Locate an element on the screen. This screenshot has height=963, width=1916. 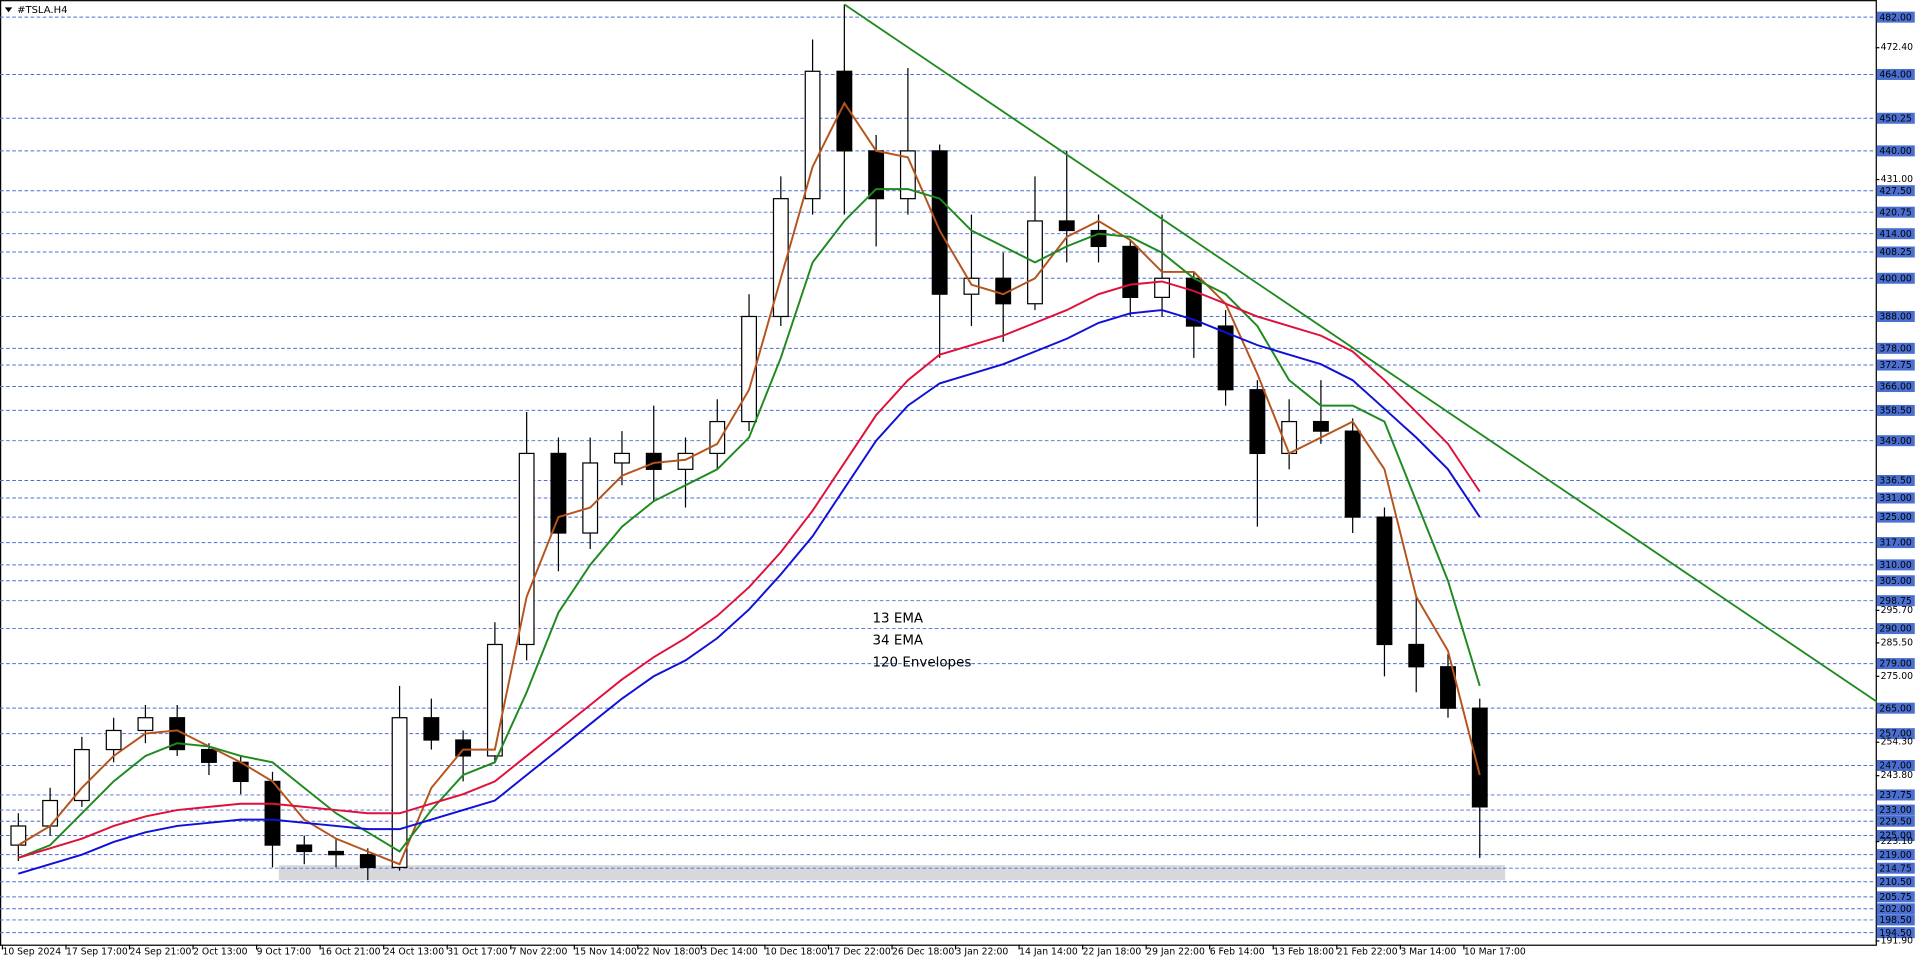
x-tick-label: 15 Nov 14:00 is located at coordinates (605, 951).